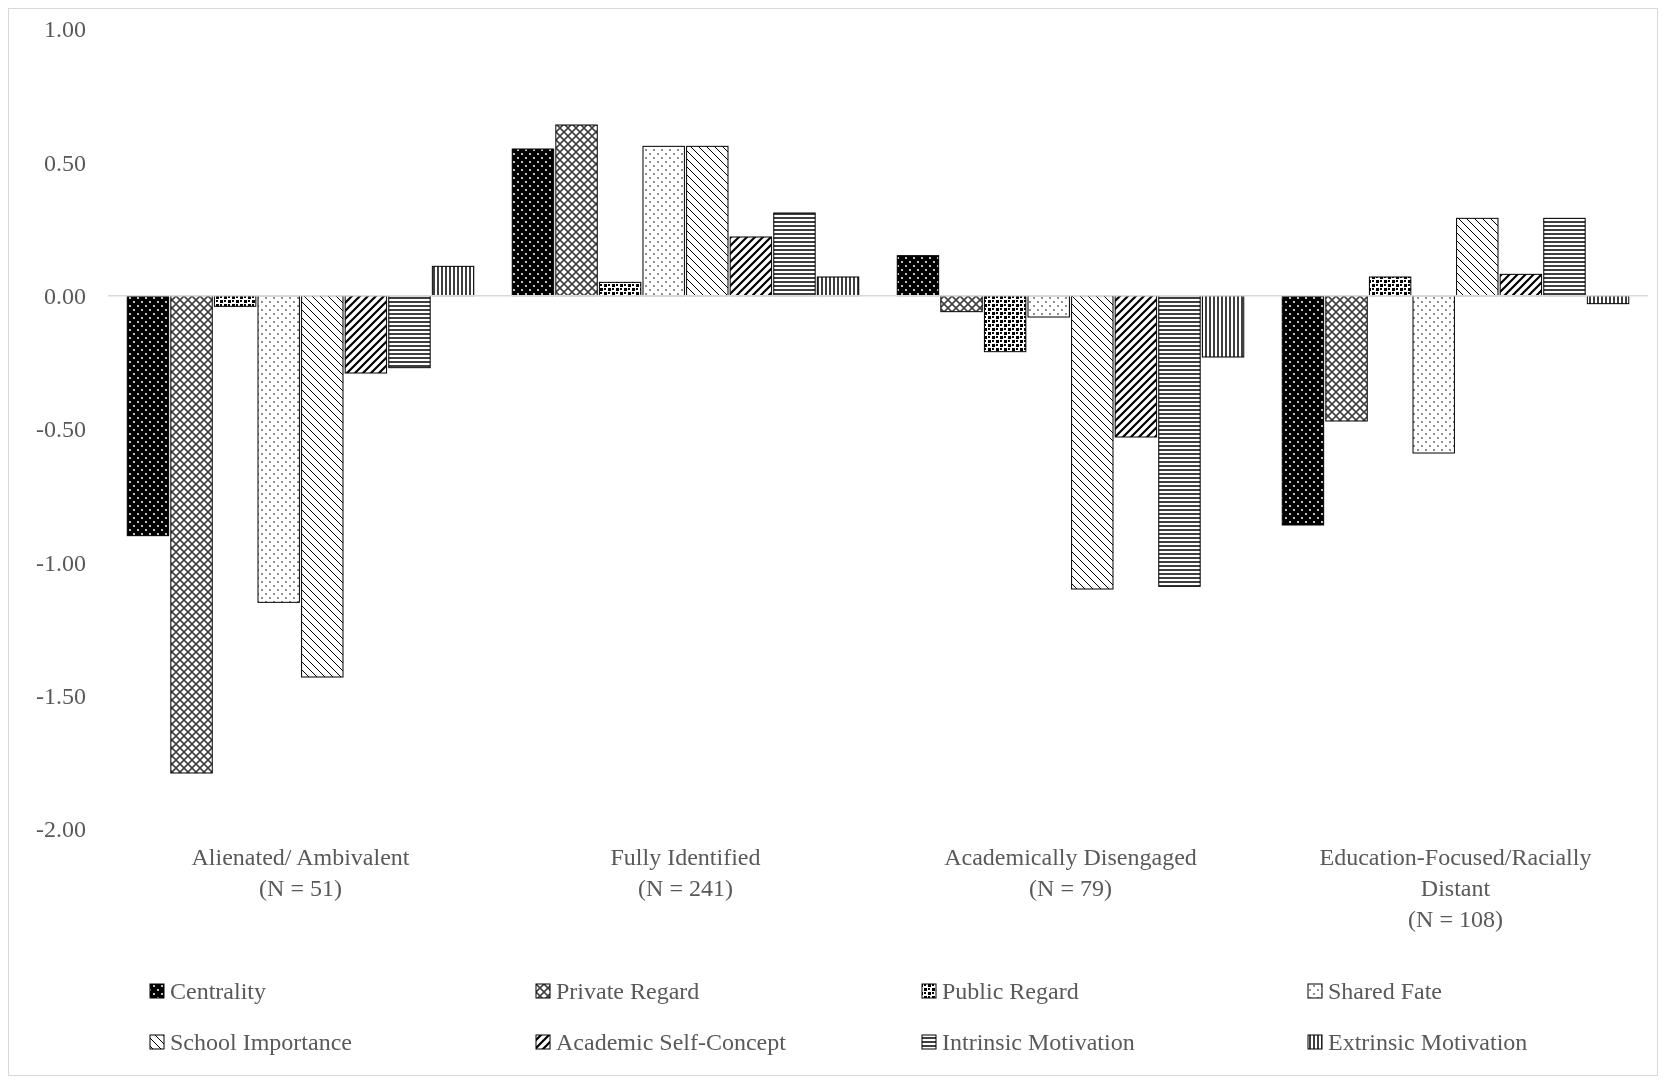 This screenshot has width=1666, height=1084. I want to click on y-tick-label: 0.50, so click(65, 162).